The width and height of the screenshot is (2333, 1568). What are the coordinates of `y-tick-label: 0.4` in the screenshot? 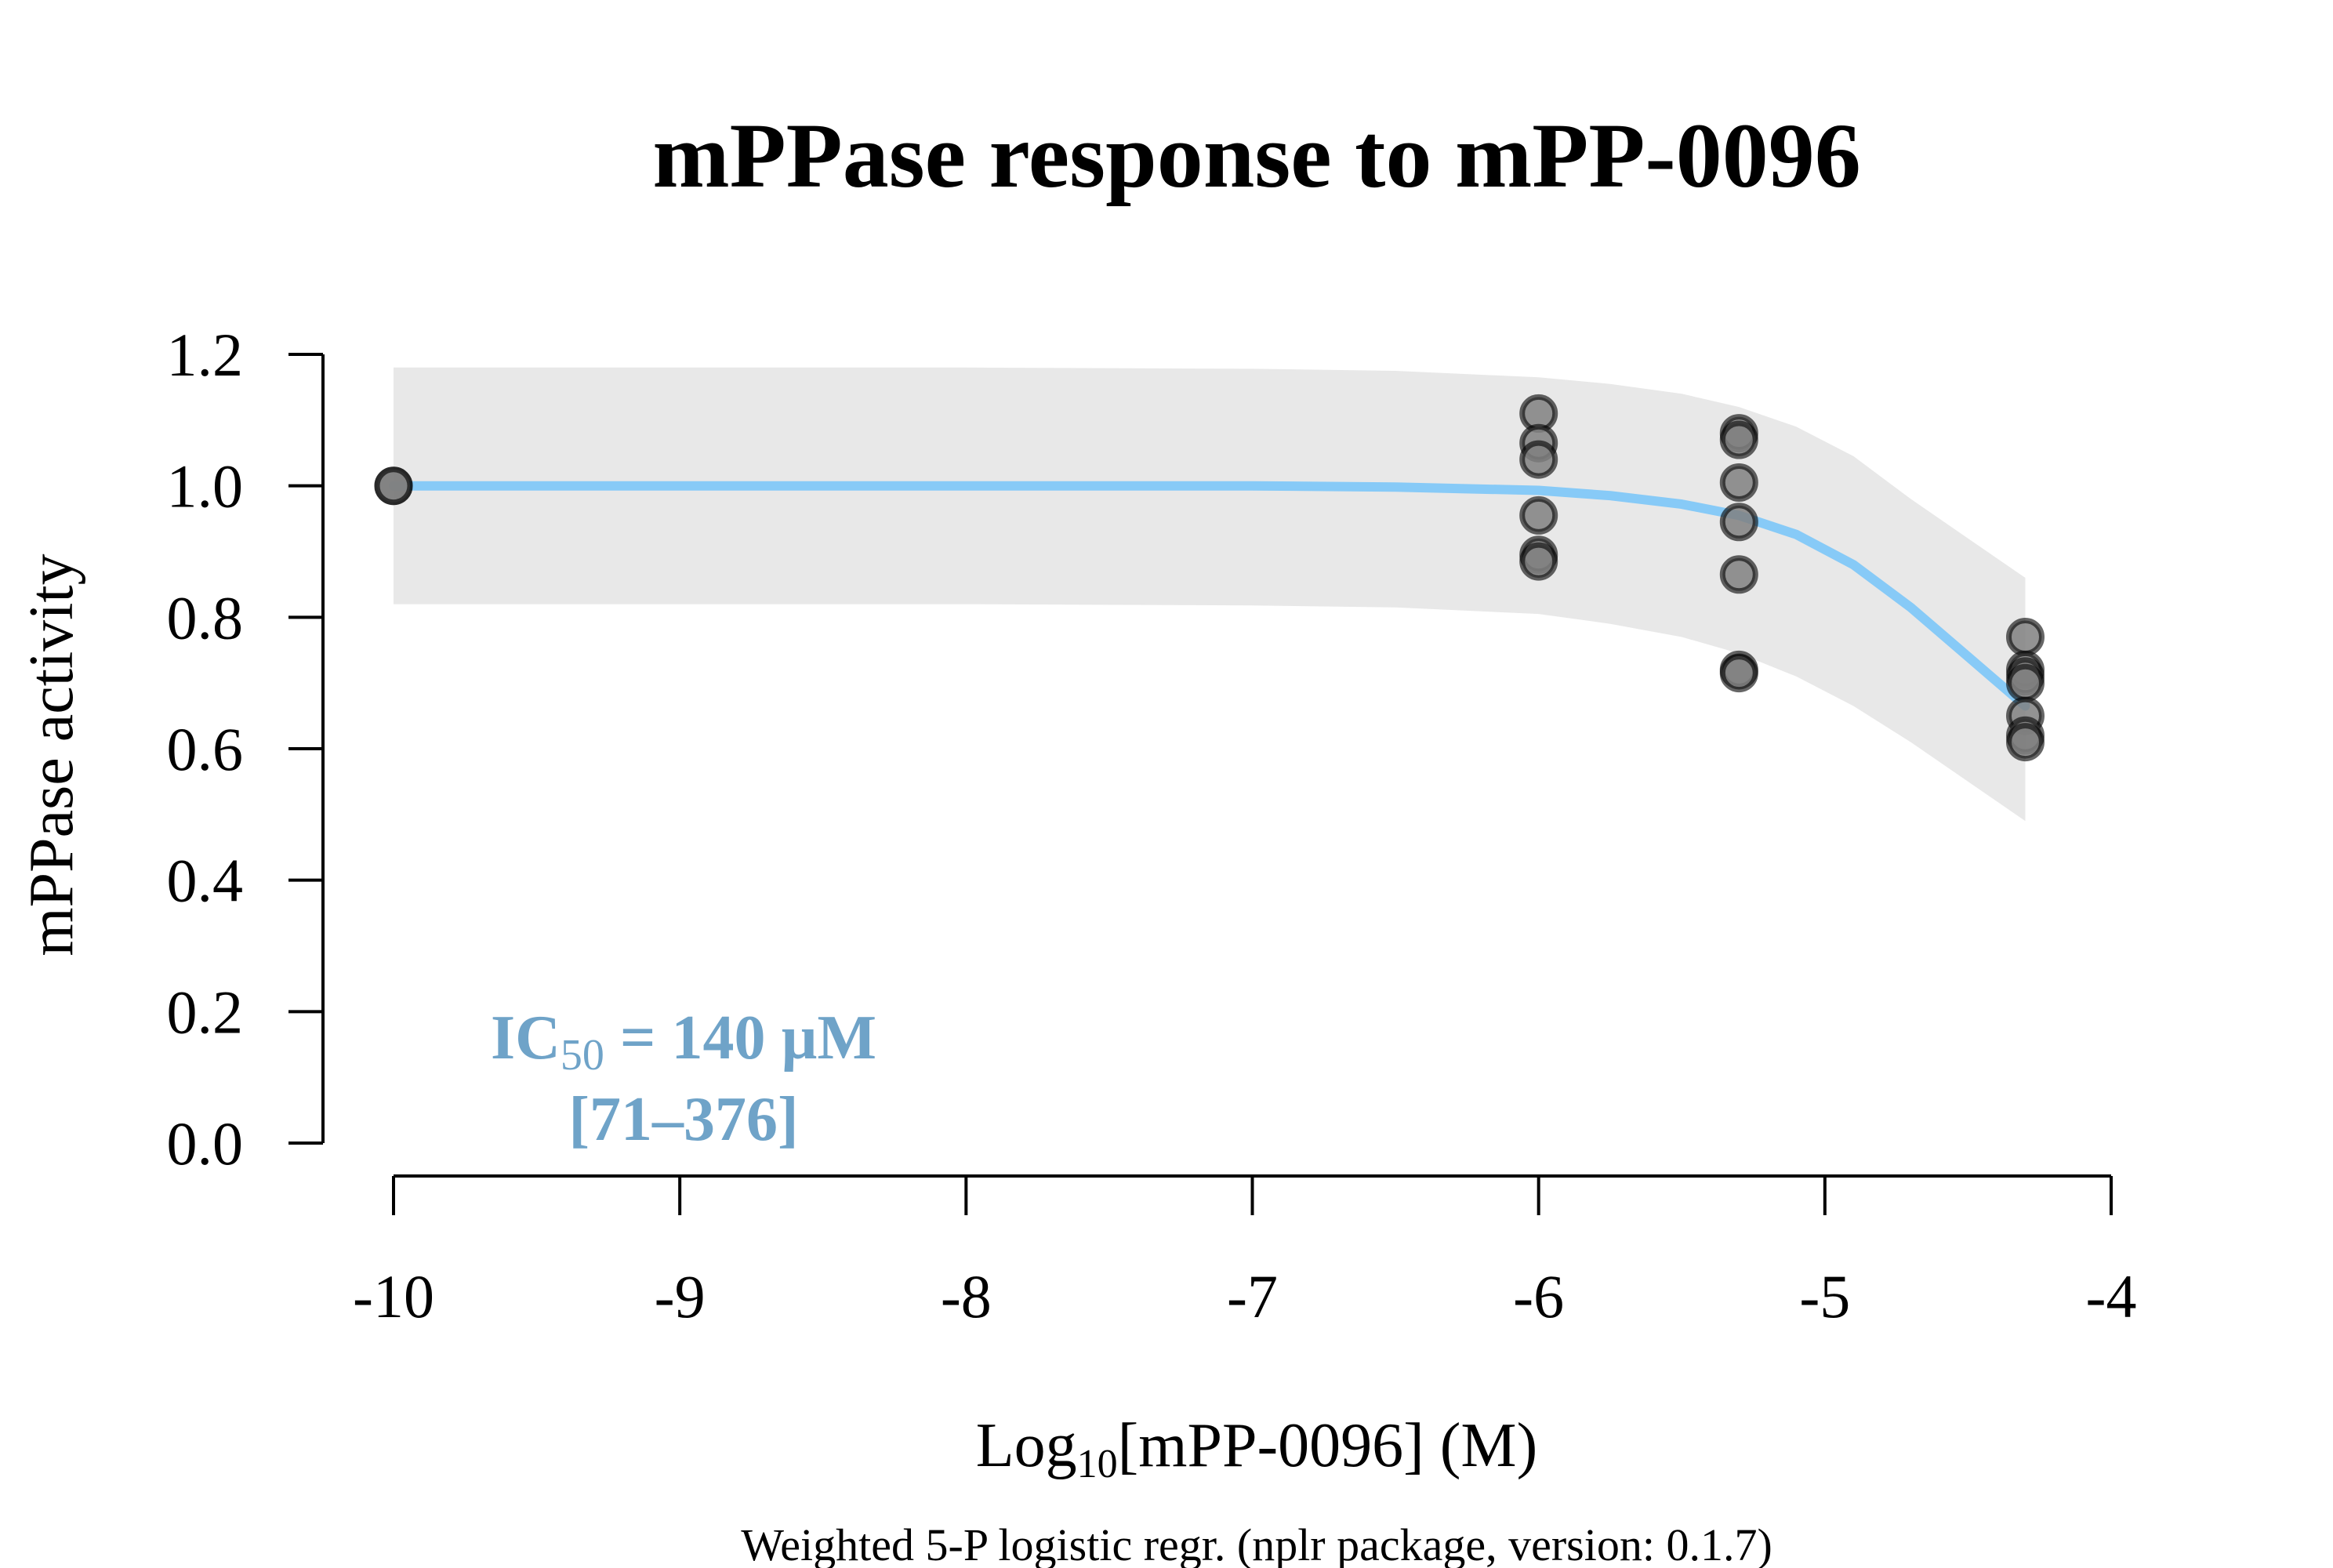 It's located at (205, 881).